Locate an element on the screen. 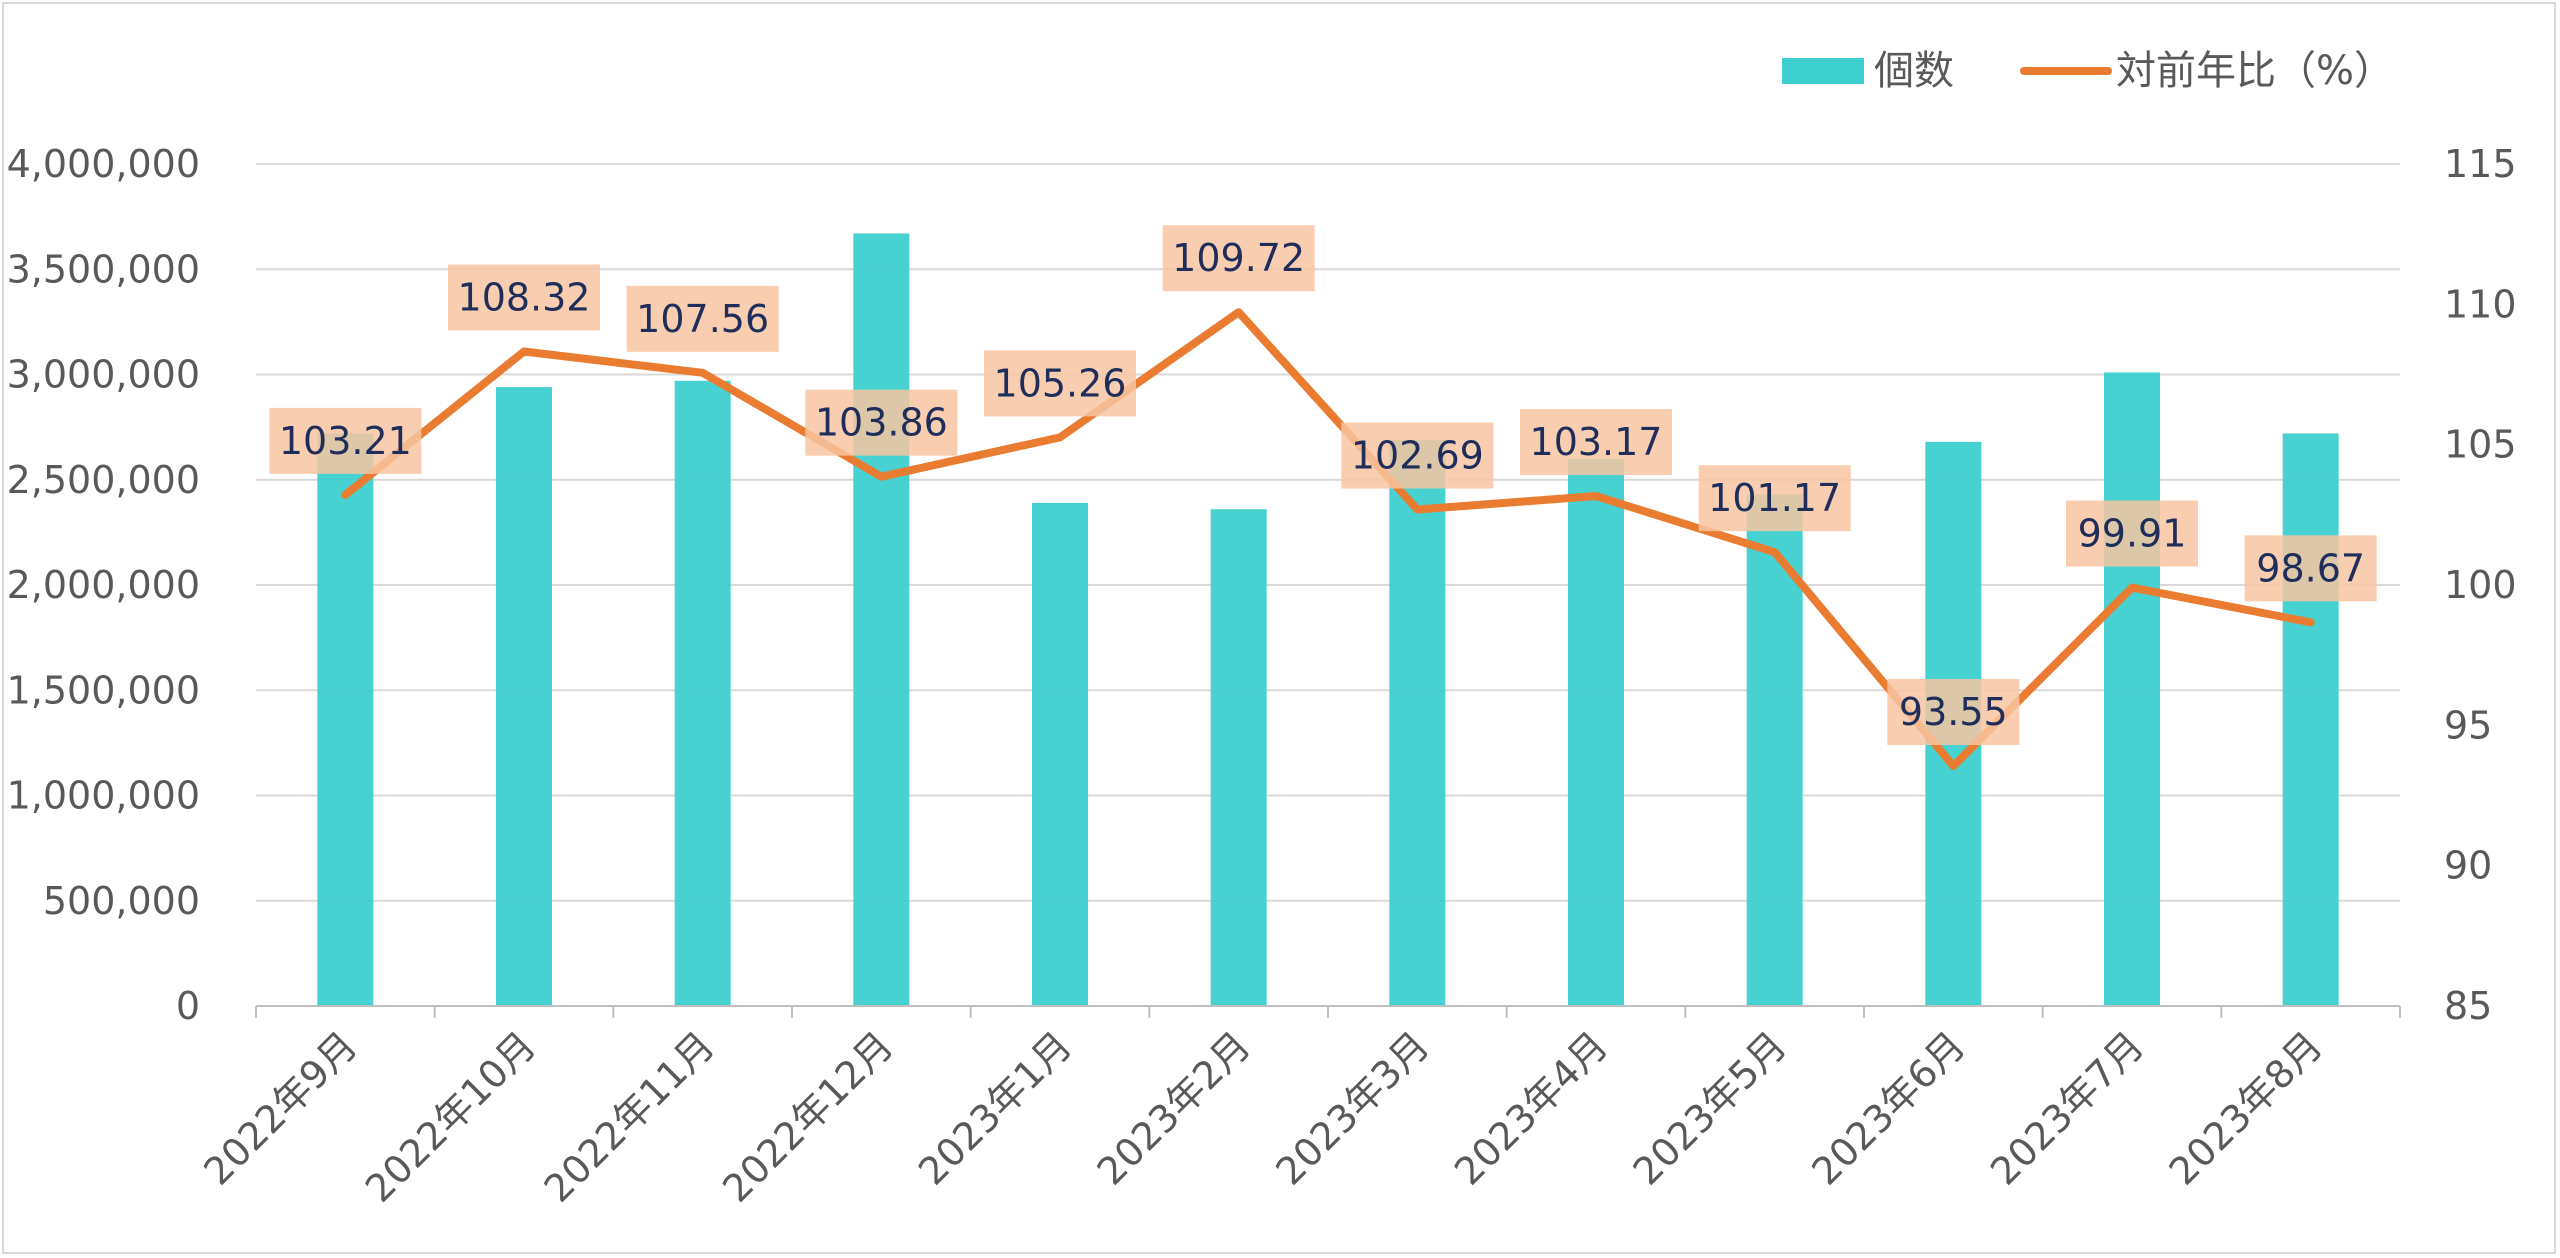 This screenshot has height=1258, width=2560. data-label: 98.67 is located at coordinates (2310, 568).